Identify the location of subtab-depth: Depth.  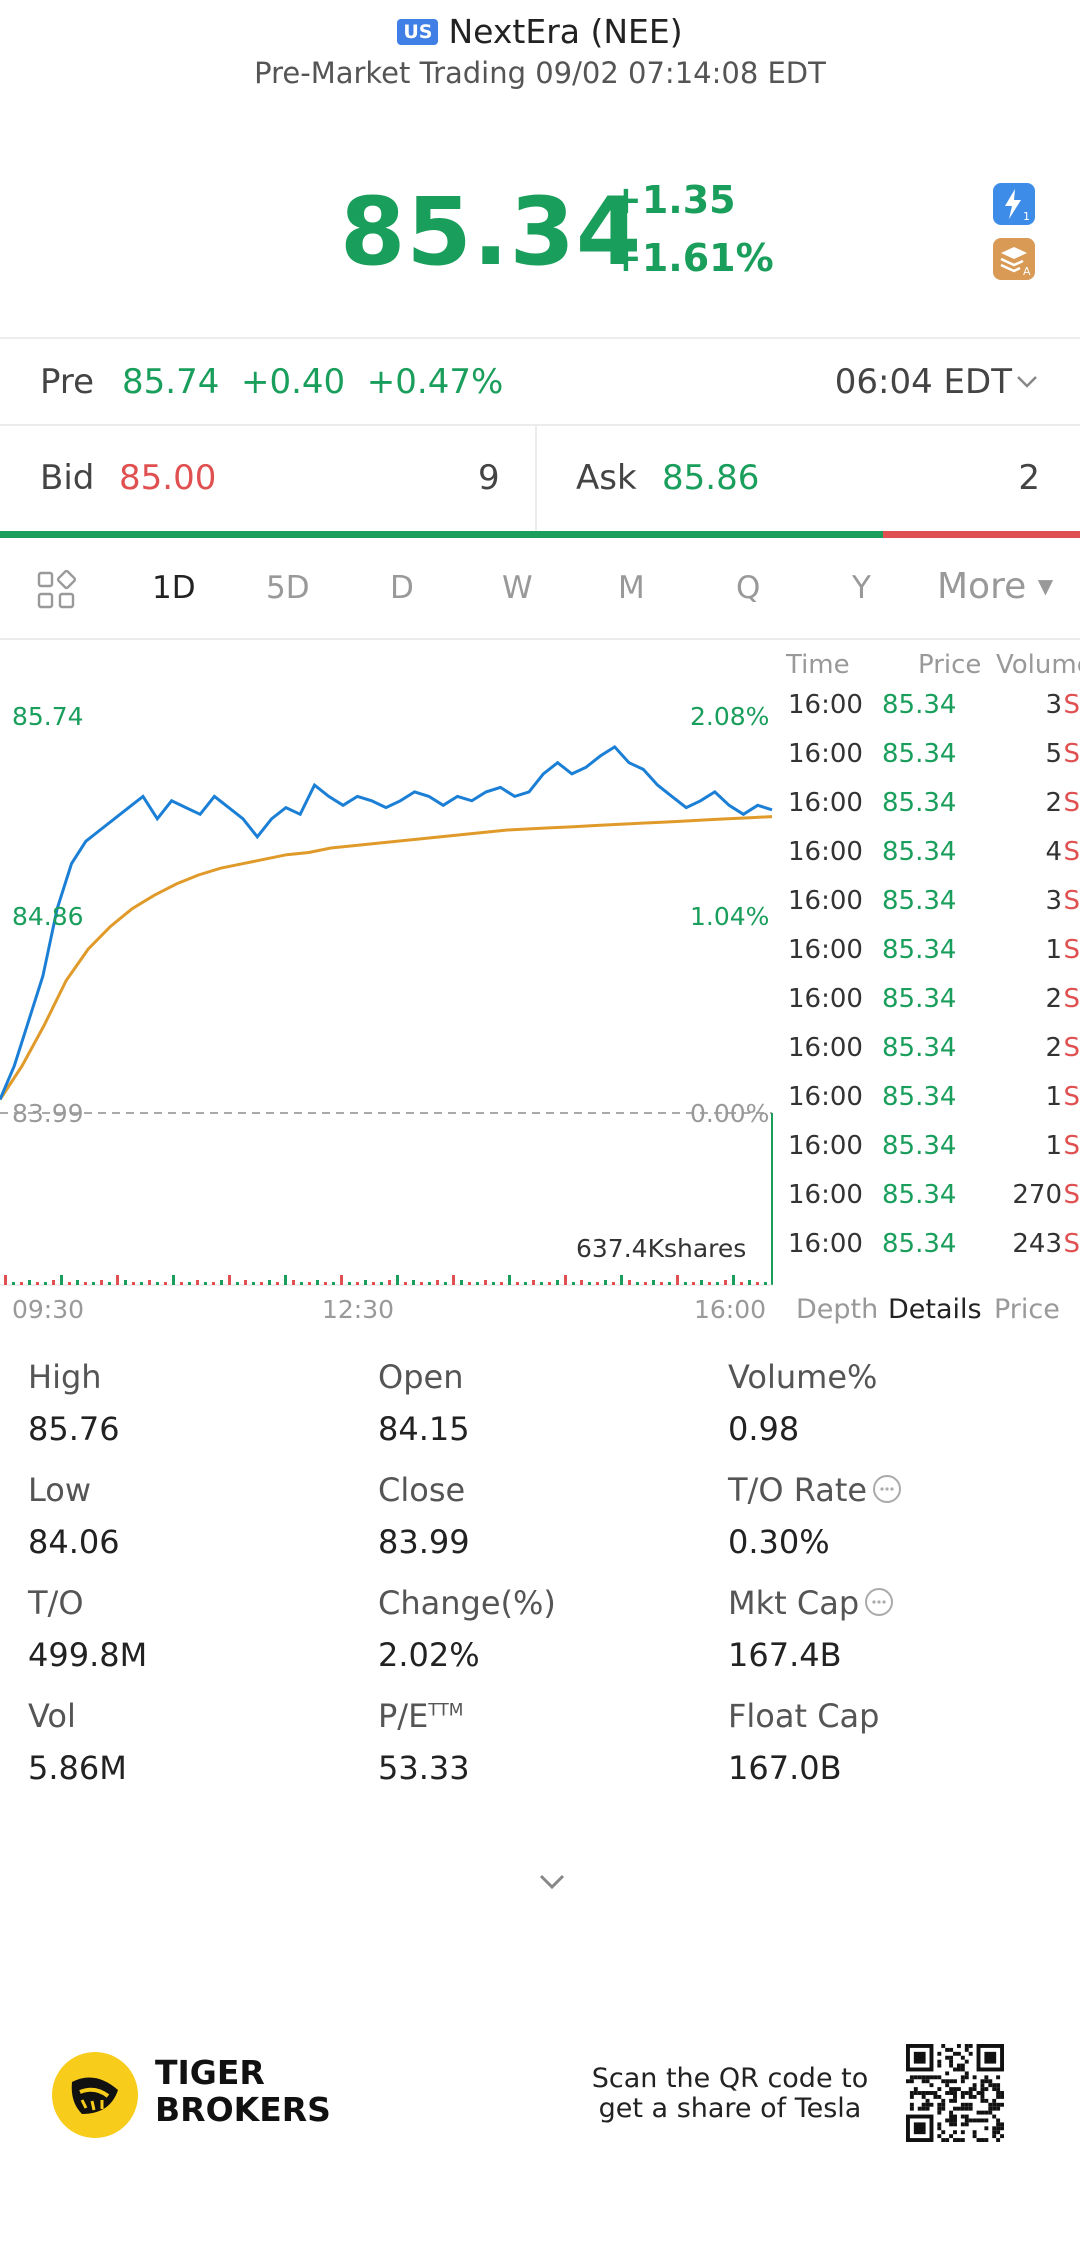
(837, 1309).